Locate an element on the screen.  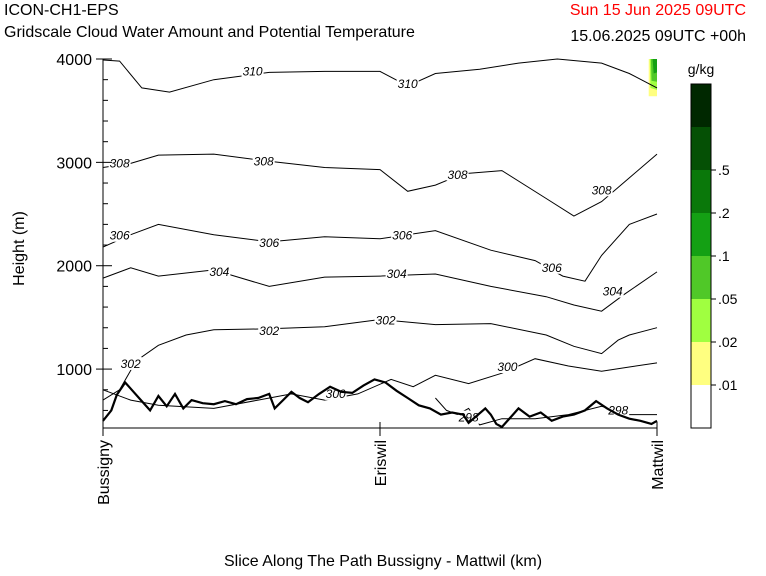
isentrope-label-302-2: 302 is located at coordinates (386, 321).